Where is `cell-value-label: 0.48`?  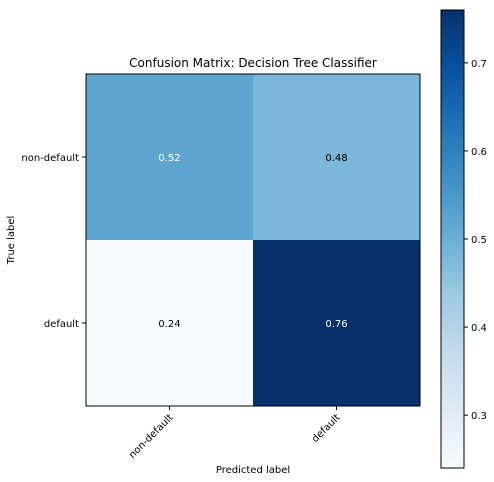
cell-value-label: 0.48 is located at coordinates (336, 158).